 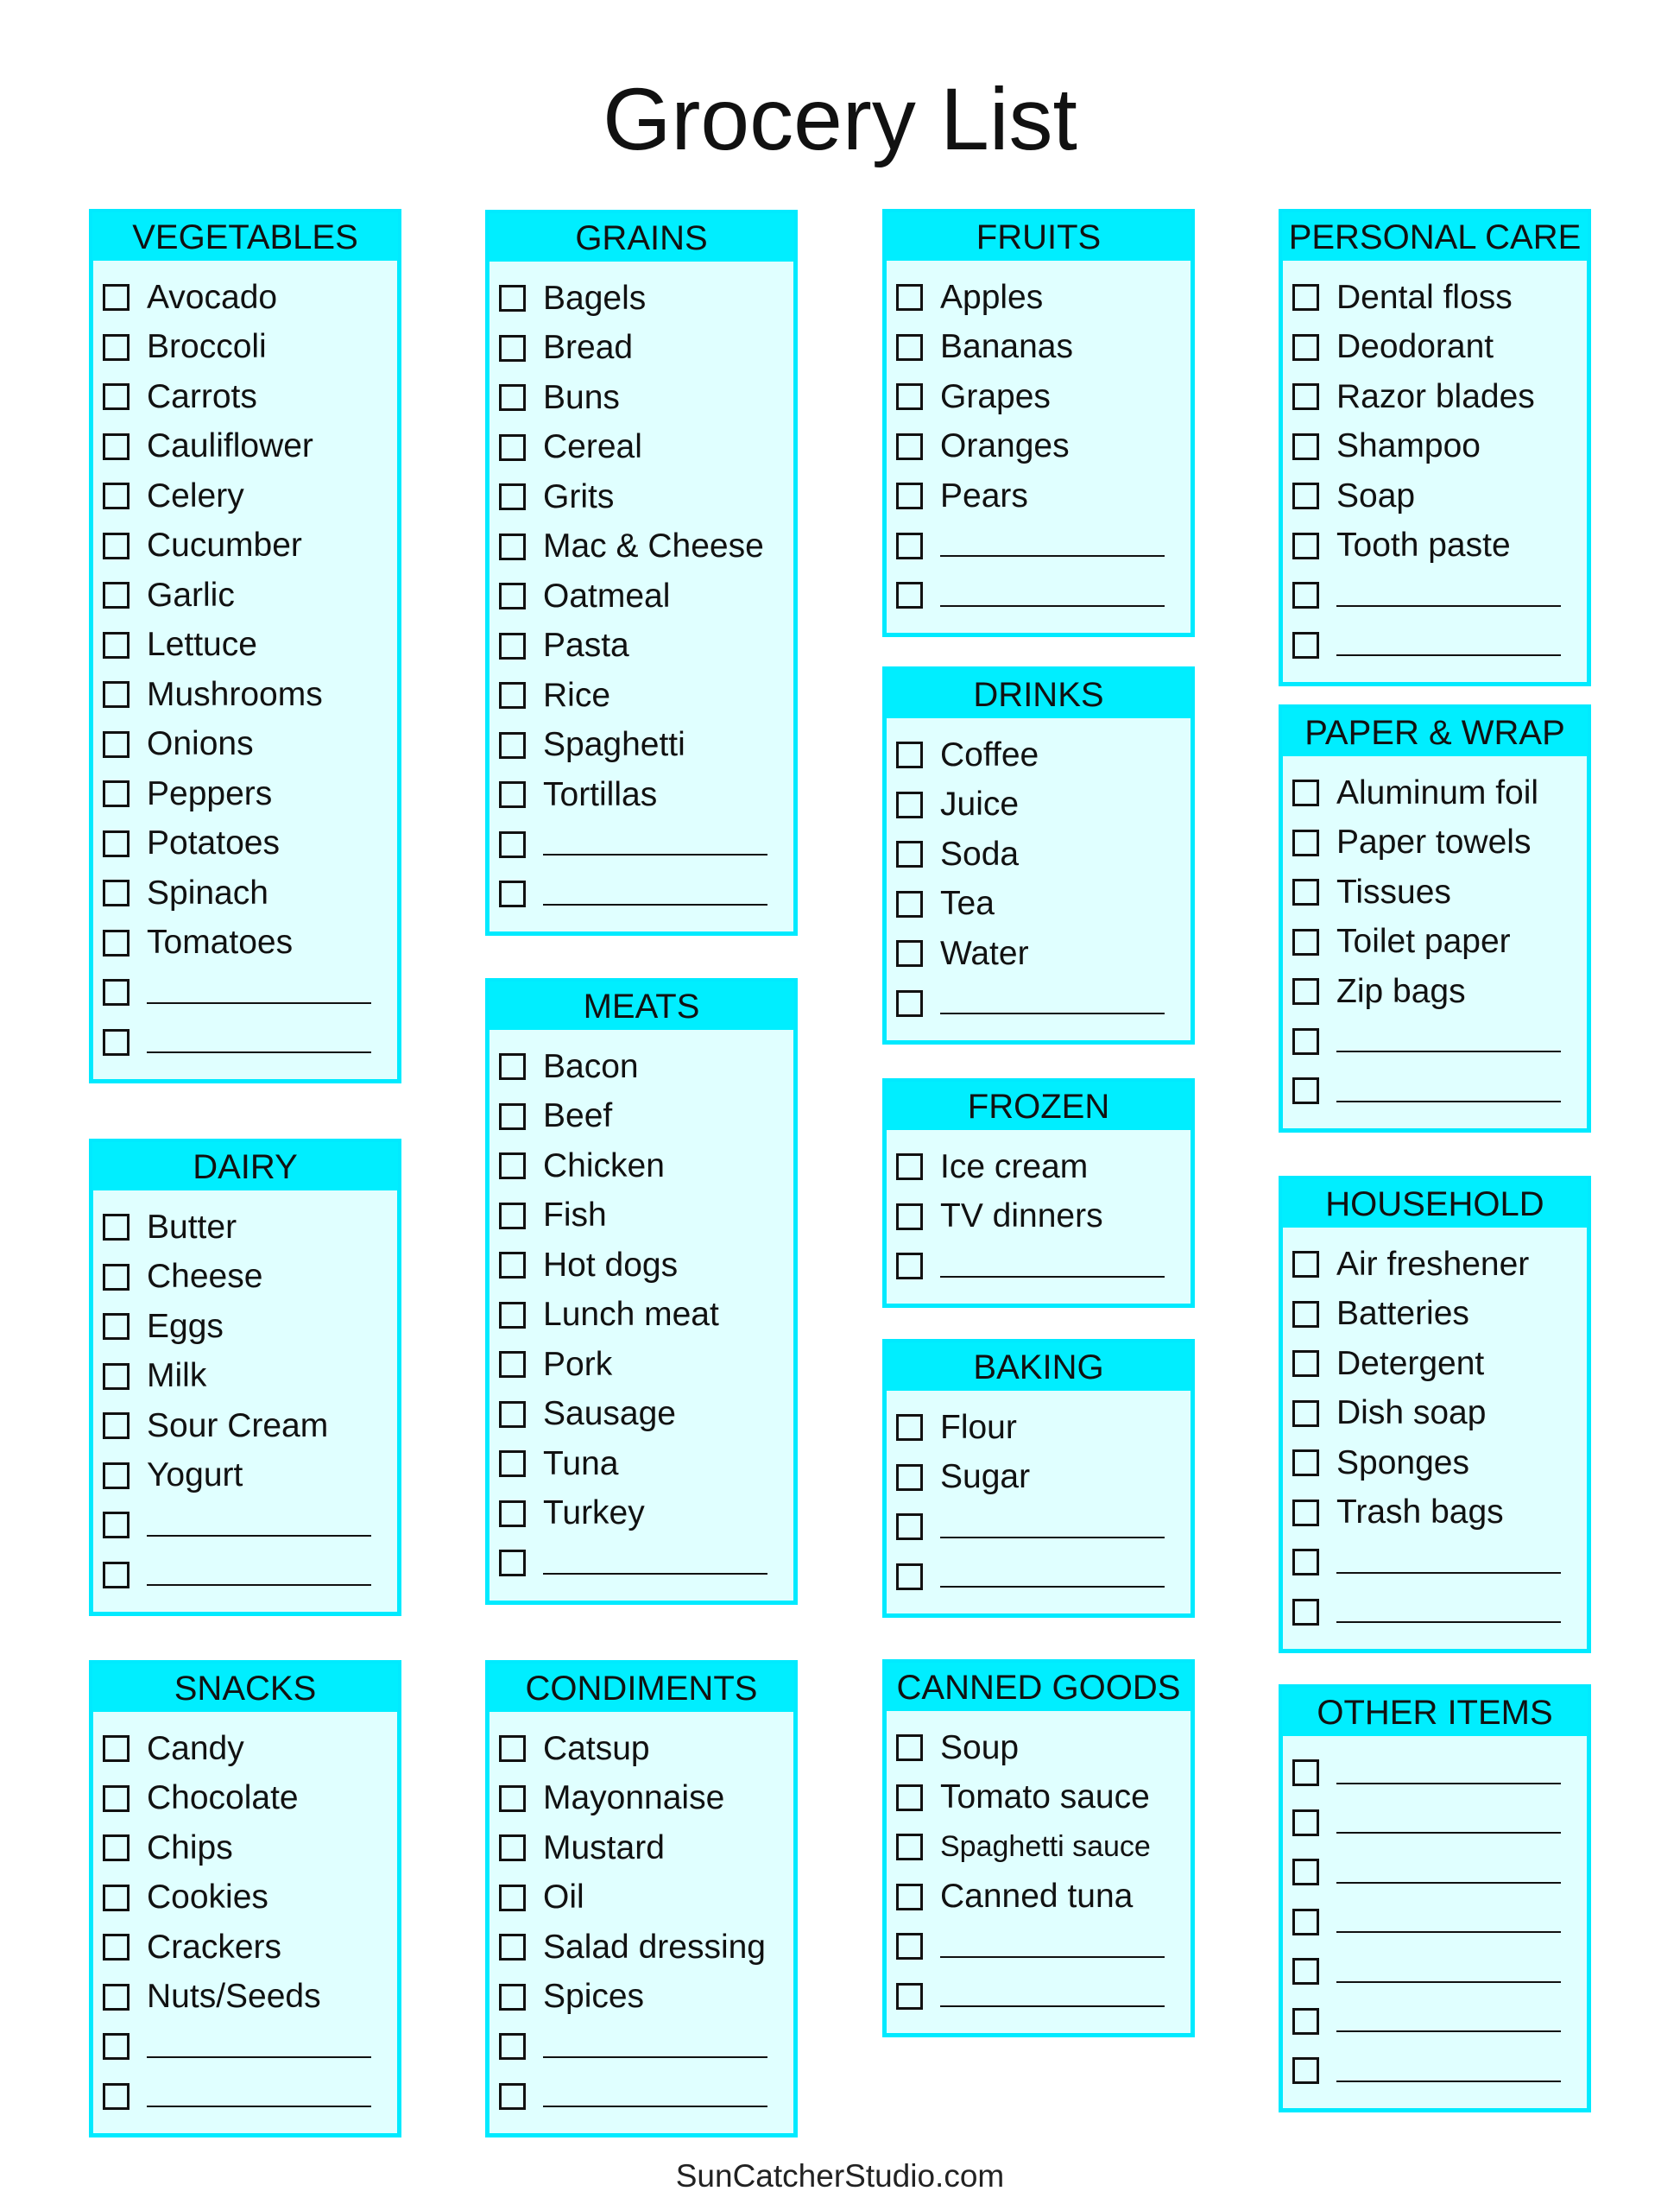 What do you see at coordinates (245, 1948) in the screenshot?
I see `list-item: Crackers` at bounding box center [245, 1948].